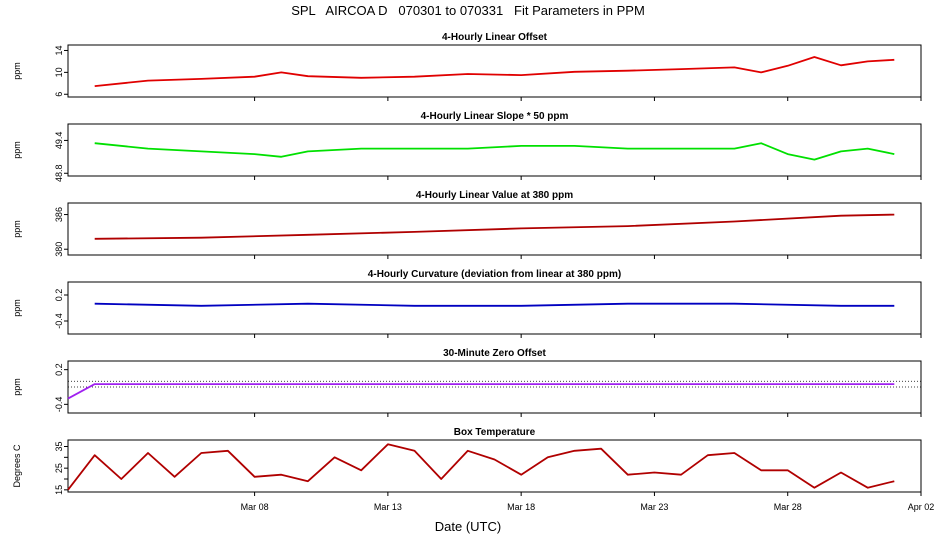  Describe the element at coordinates (59, 490) in the screenshot. I see `y-tick-label: 15` at that location.